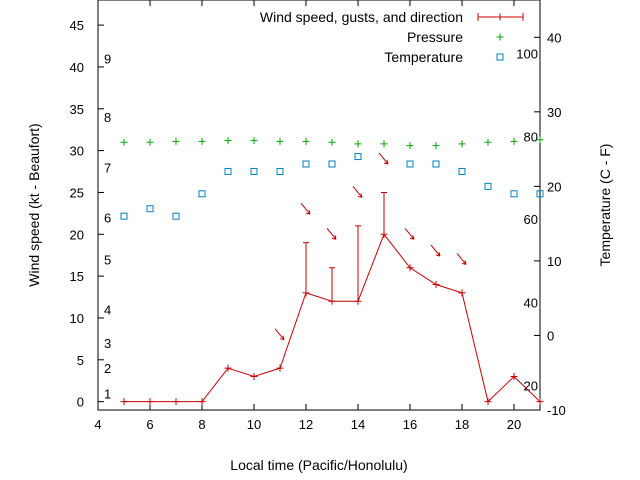  What do you see at coordinates (77, 276) in the screenshot?
I see `y-tick-label: 15` at bounding box center [77, 276].